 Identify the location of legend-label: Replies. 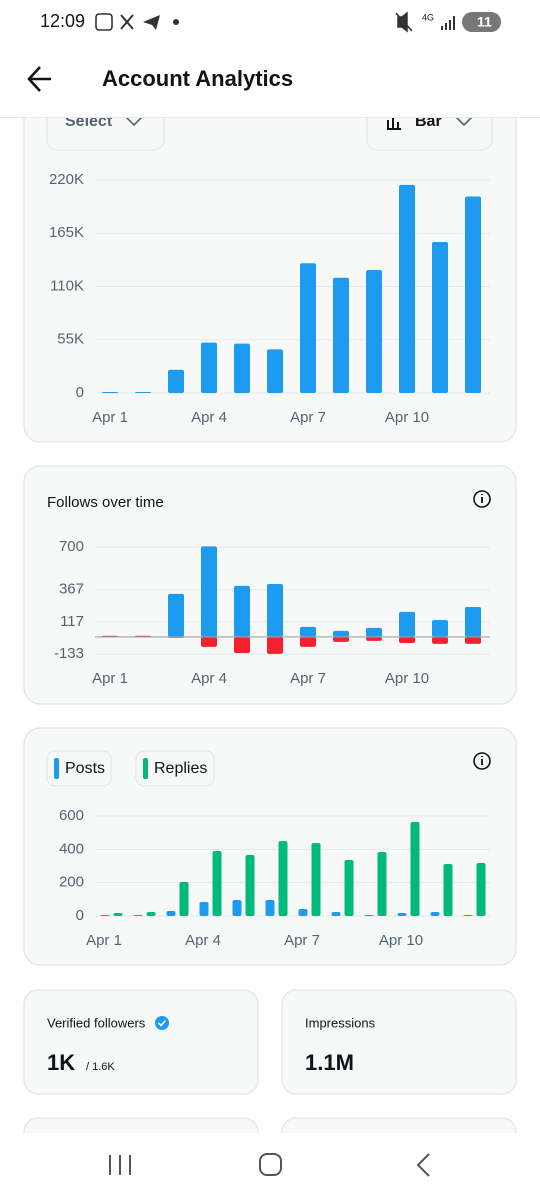
(180, 768).